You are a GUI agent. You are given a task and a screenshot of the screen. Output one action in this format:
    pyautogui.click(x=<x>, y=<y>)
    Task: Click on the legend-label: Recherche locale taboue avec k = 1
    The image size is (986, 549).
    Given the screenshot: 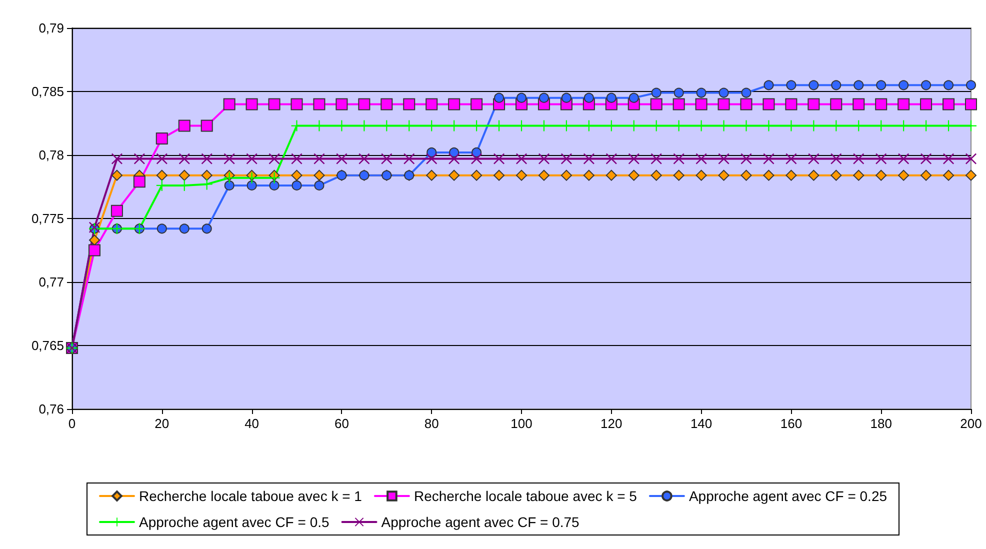 What is the action you would take?
    pyautogui.click(x=250, y=496)
    